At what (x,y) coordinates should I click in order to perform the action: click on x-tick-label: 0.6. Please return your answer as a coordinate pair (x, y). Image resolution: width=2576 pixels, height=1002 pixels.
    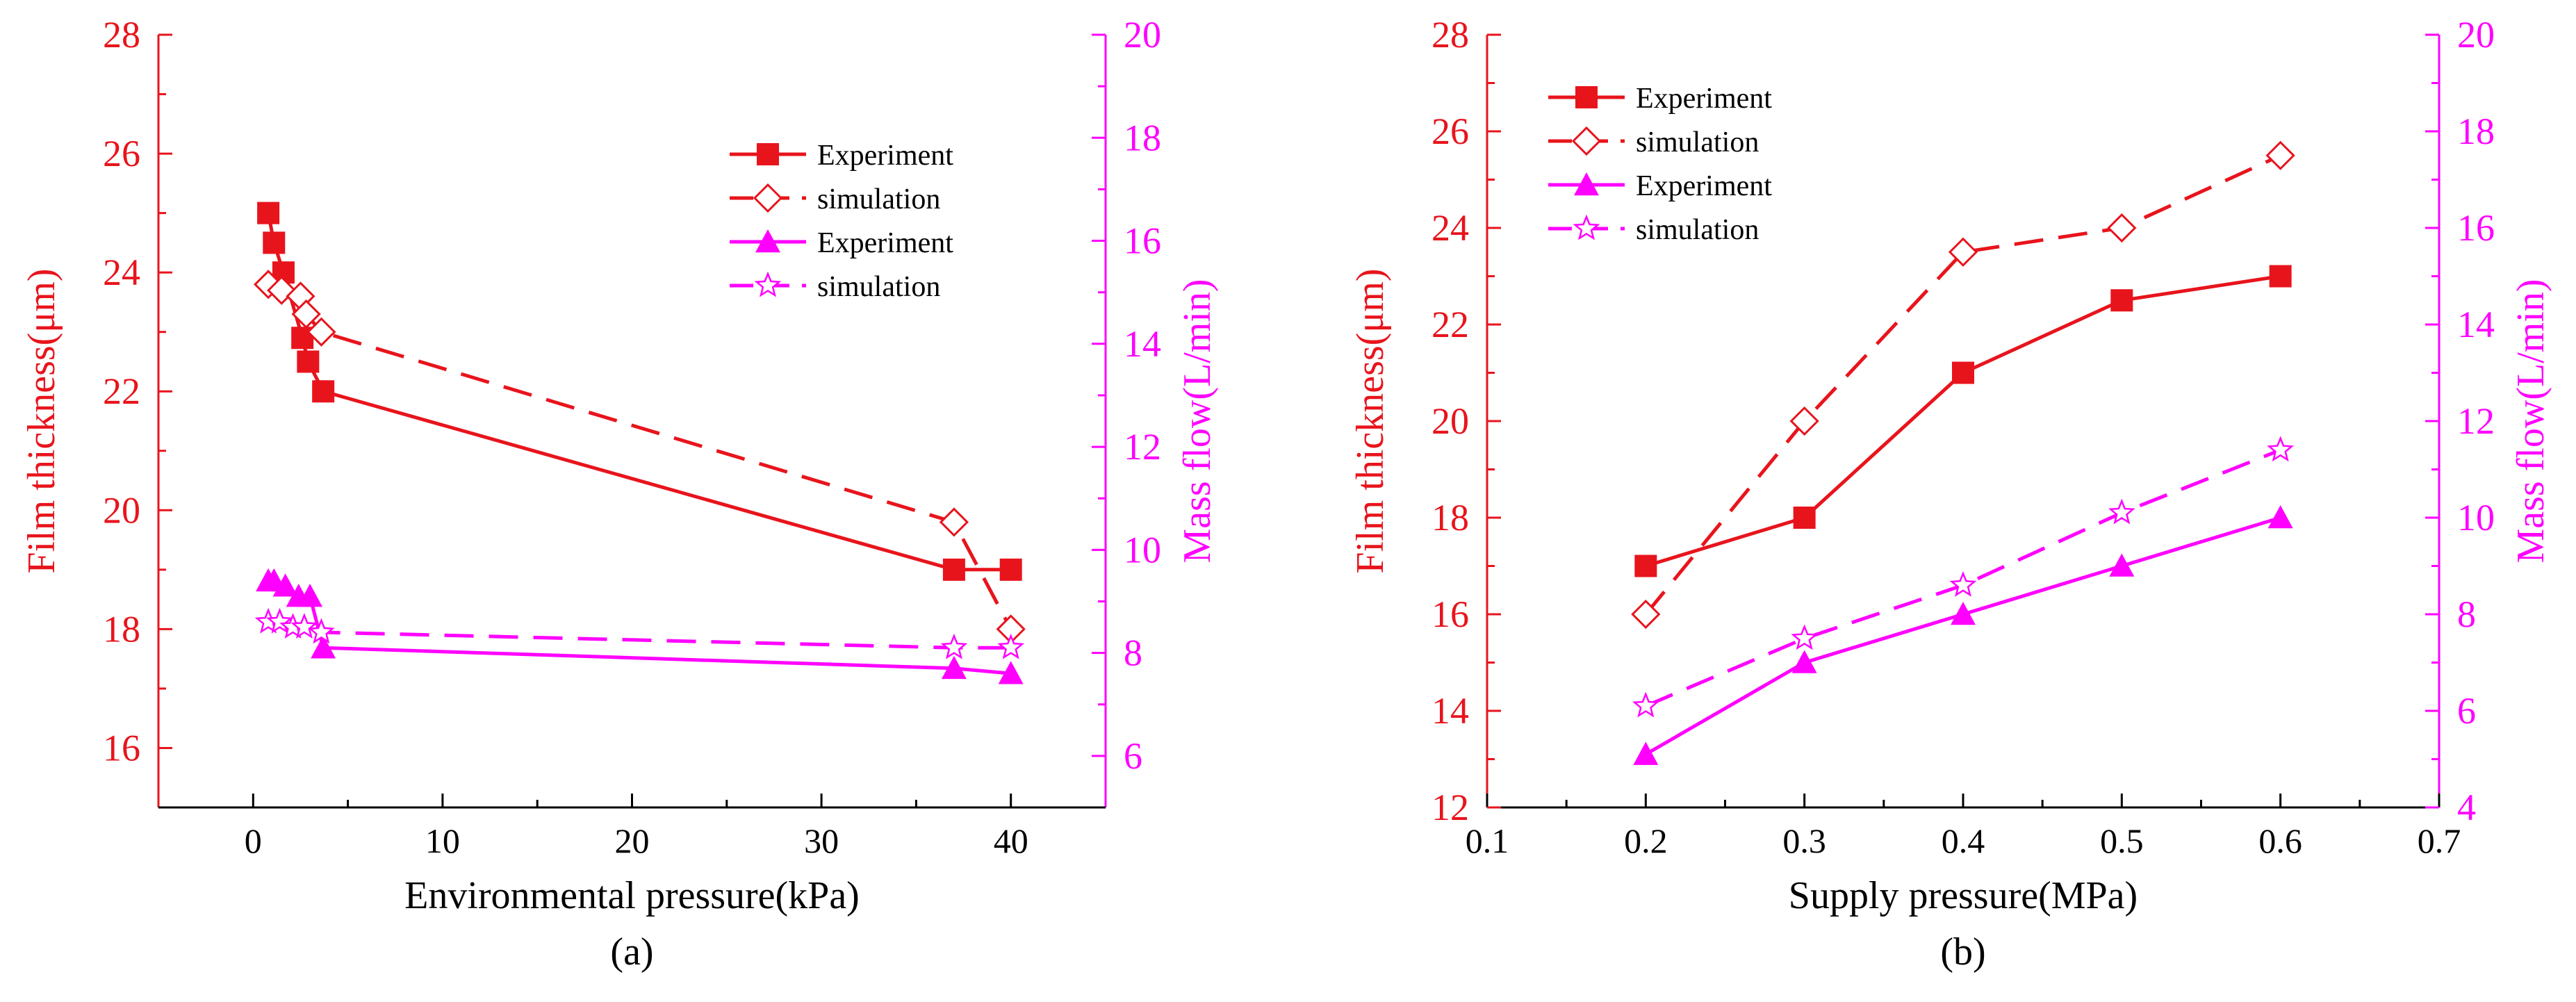
    Looking at the image, I should click on (2280, 841).